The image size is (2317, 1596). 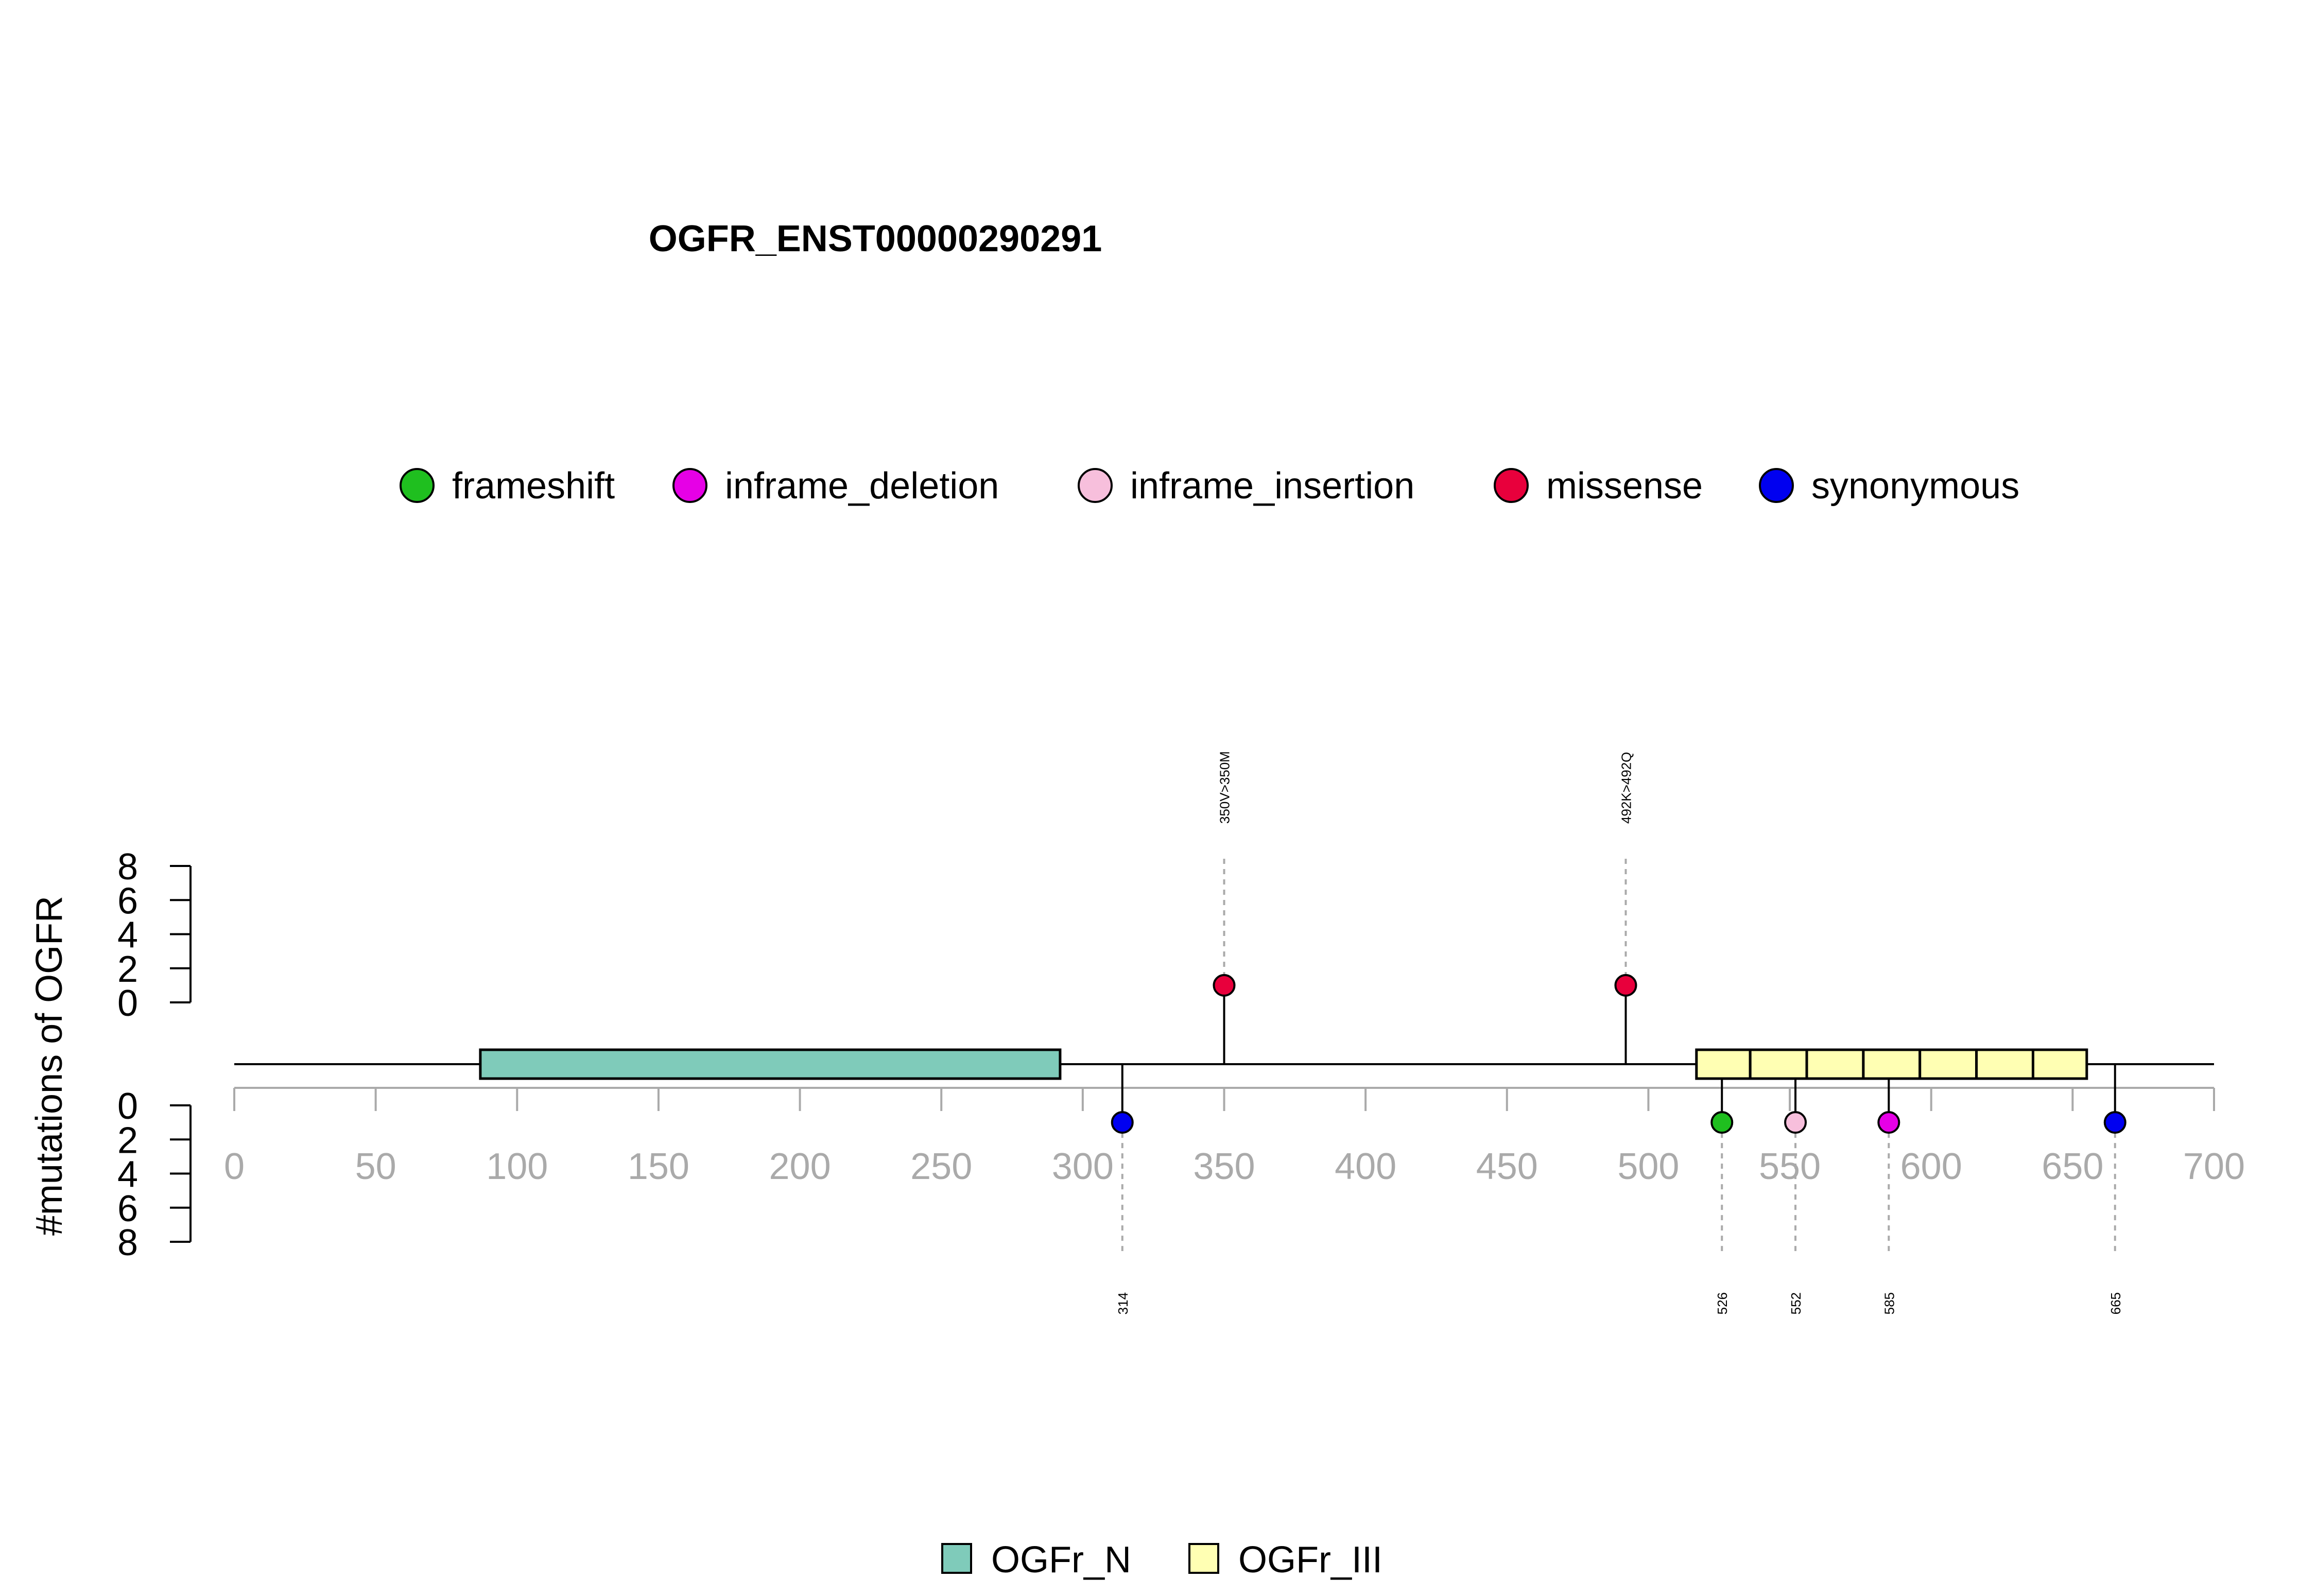 I want to click on x-tick-label: 650, so click(x=2072, y=1166).